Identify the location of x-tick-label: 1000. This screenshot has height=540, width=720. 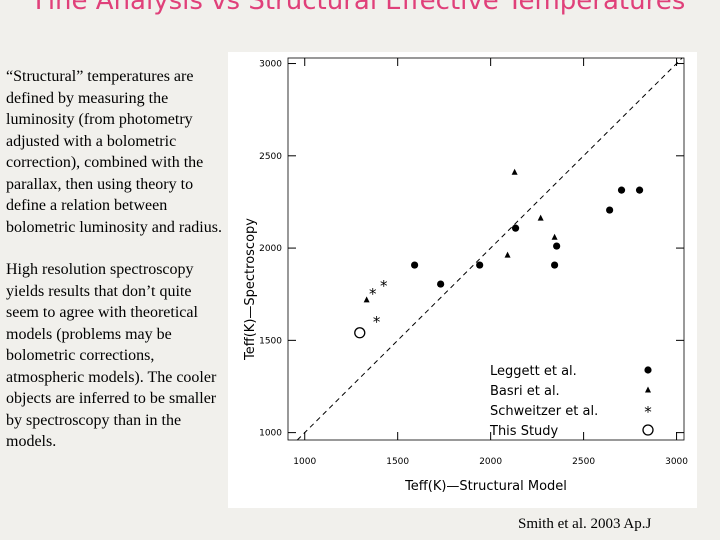
(304, 462).